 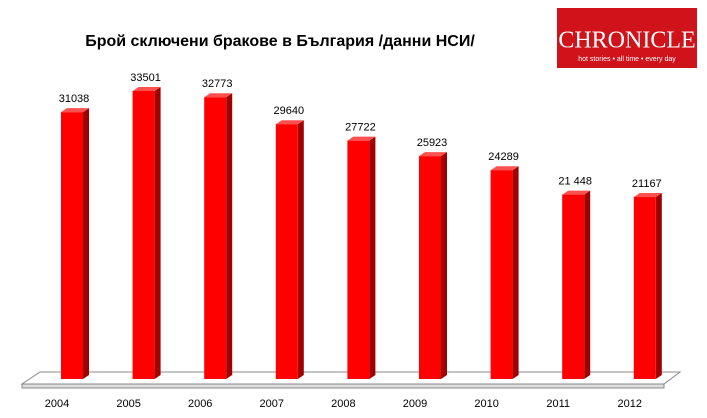 What do you see at coordinates (74, 99) in the screenshot?
I see `value-label: 31038` at bounding box center [74, 99].